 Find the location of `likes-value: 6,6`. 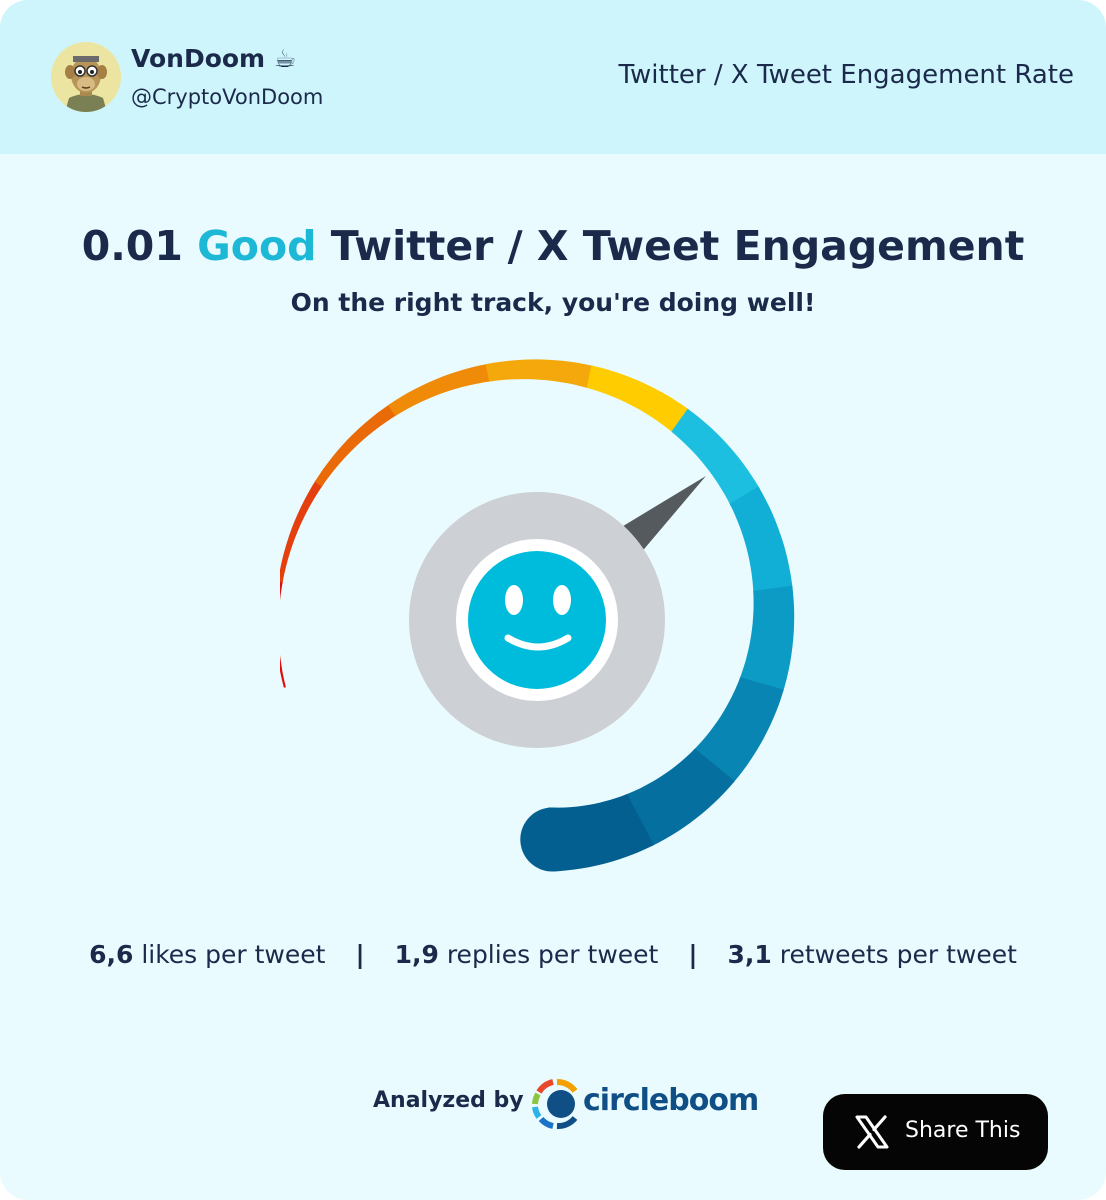

likes-value: 6,6 is located at coordinates (111, 954).